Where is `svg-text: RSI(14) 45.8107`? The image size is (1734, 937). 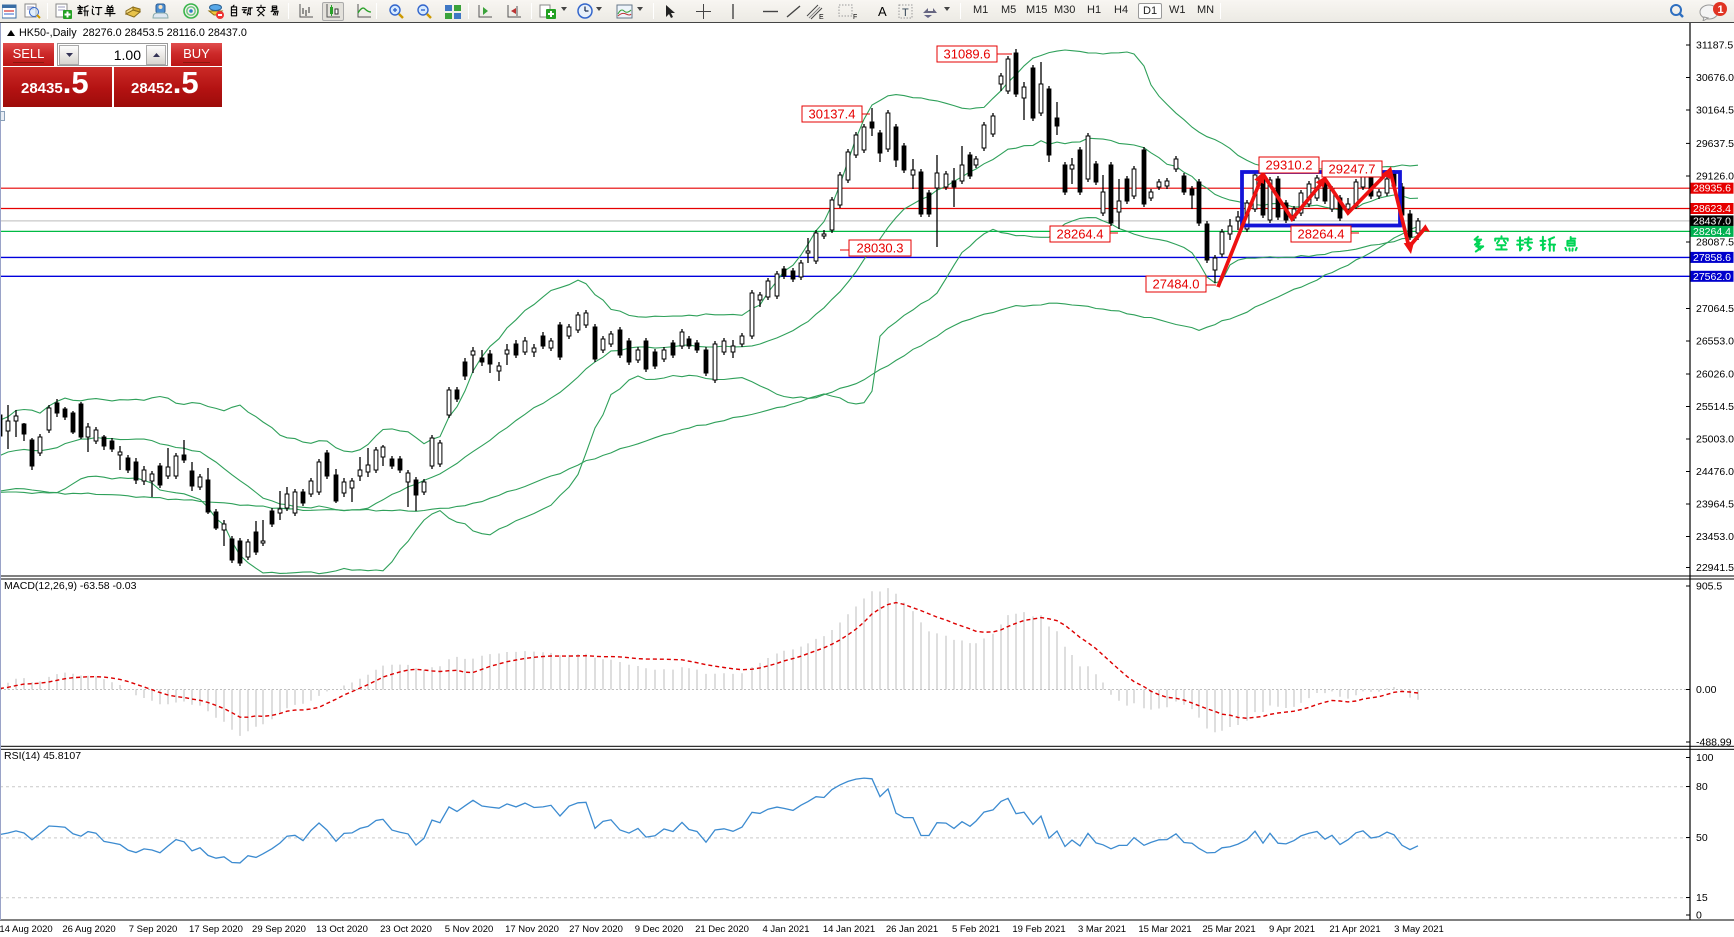 svg-text: RSI(14) 45.8107 is located at coordinates (42, 756).